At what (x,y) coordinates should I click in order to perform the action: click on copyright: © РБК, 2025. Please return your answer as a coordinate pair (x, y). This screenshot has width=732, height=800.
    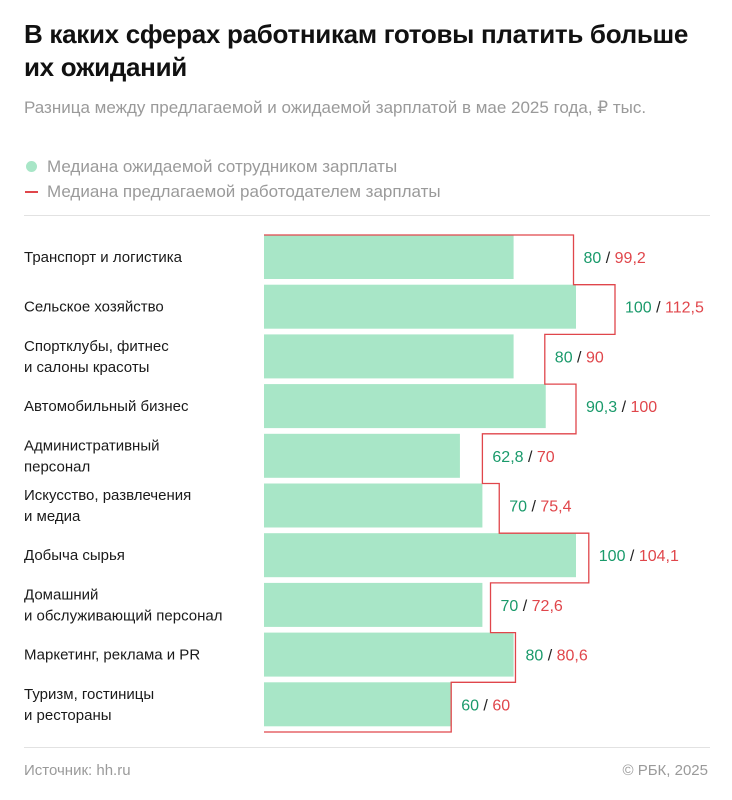
    Looking at the image, I should click on (665, 770).